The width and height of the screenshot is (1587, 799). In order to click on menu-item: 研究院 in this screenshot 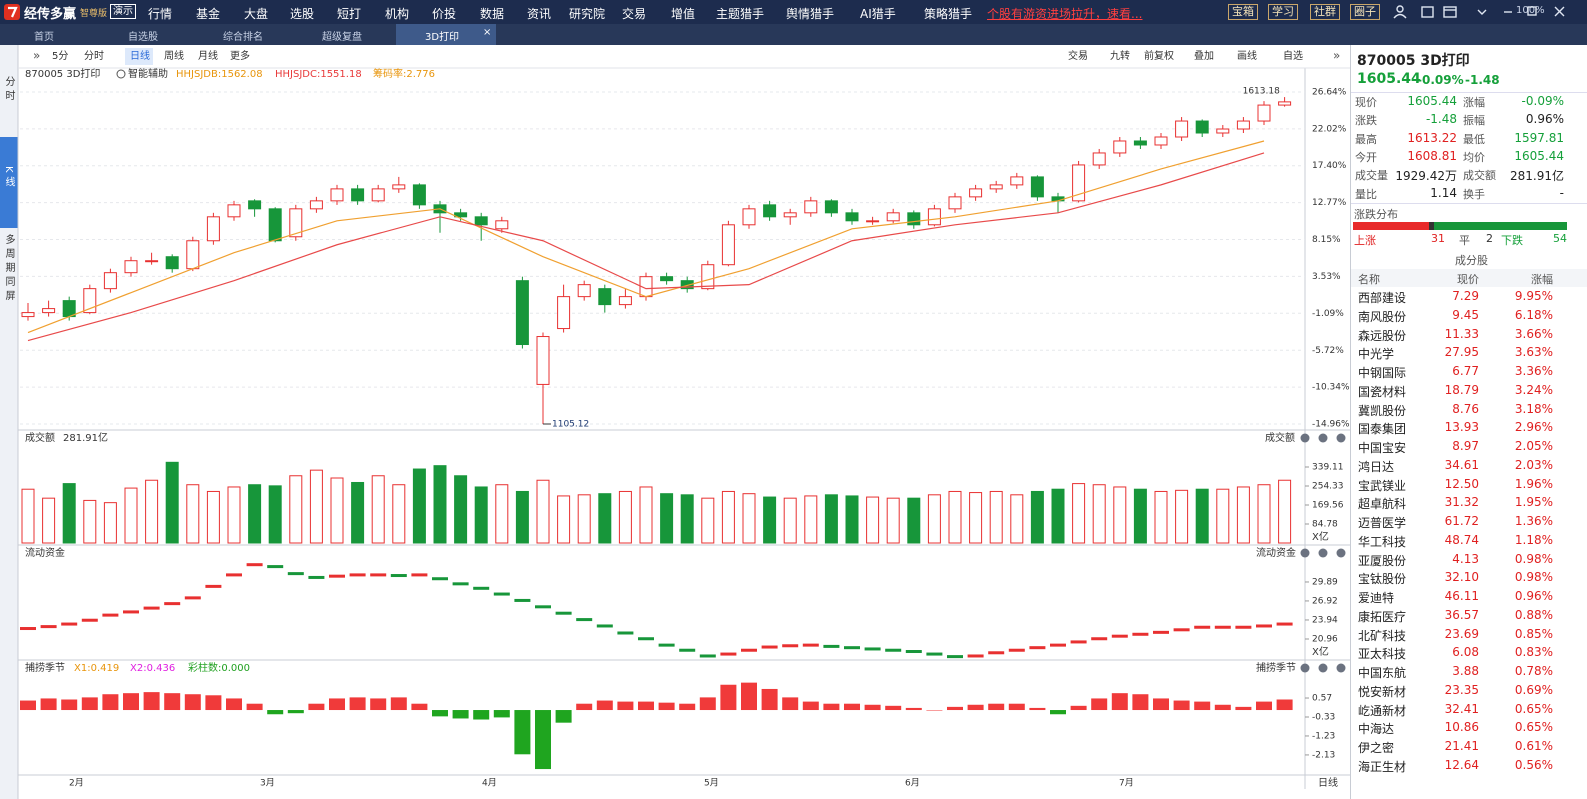, I will do `click(587, 14)`.